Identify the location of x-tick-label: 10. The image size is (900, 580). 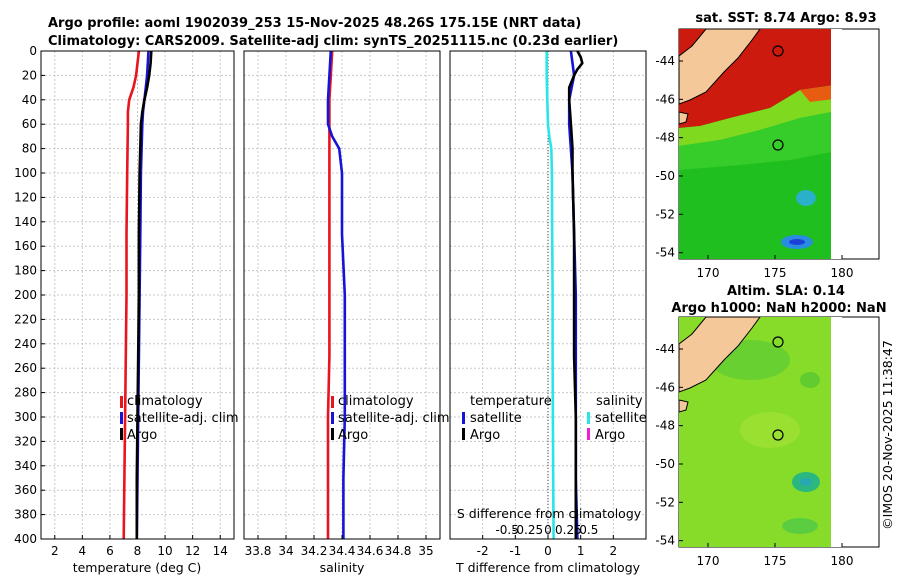
(164, 551).